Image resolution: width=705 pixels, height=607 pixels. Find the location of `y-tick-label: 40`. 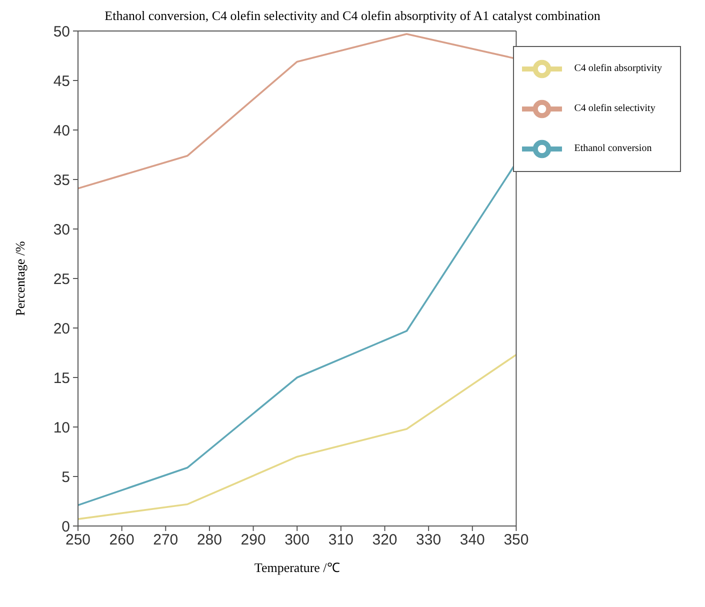

y-tick-label: 40 is located at coordinates (61, 131).